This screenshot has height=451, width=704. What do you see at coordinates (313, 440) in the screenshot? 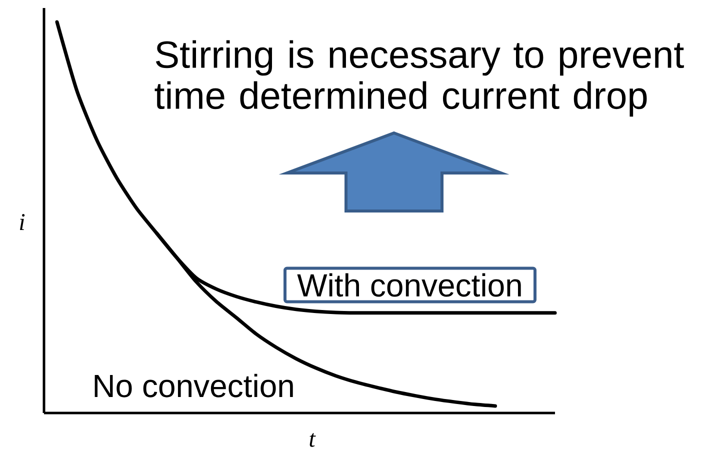
I see `x-axis-title: t` at bounding box center [313, 440].